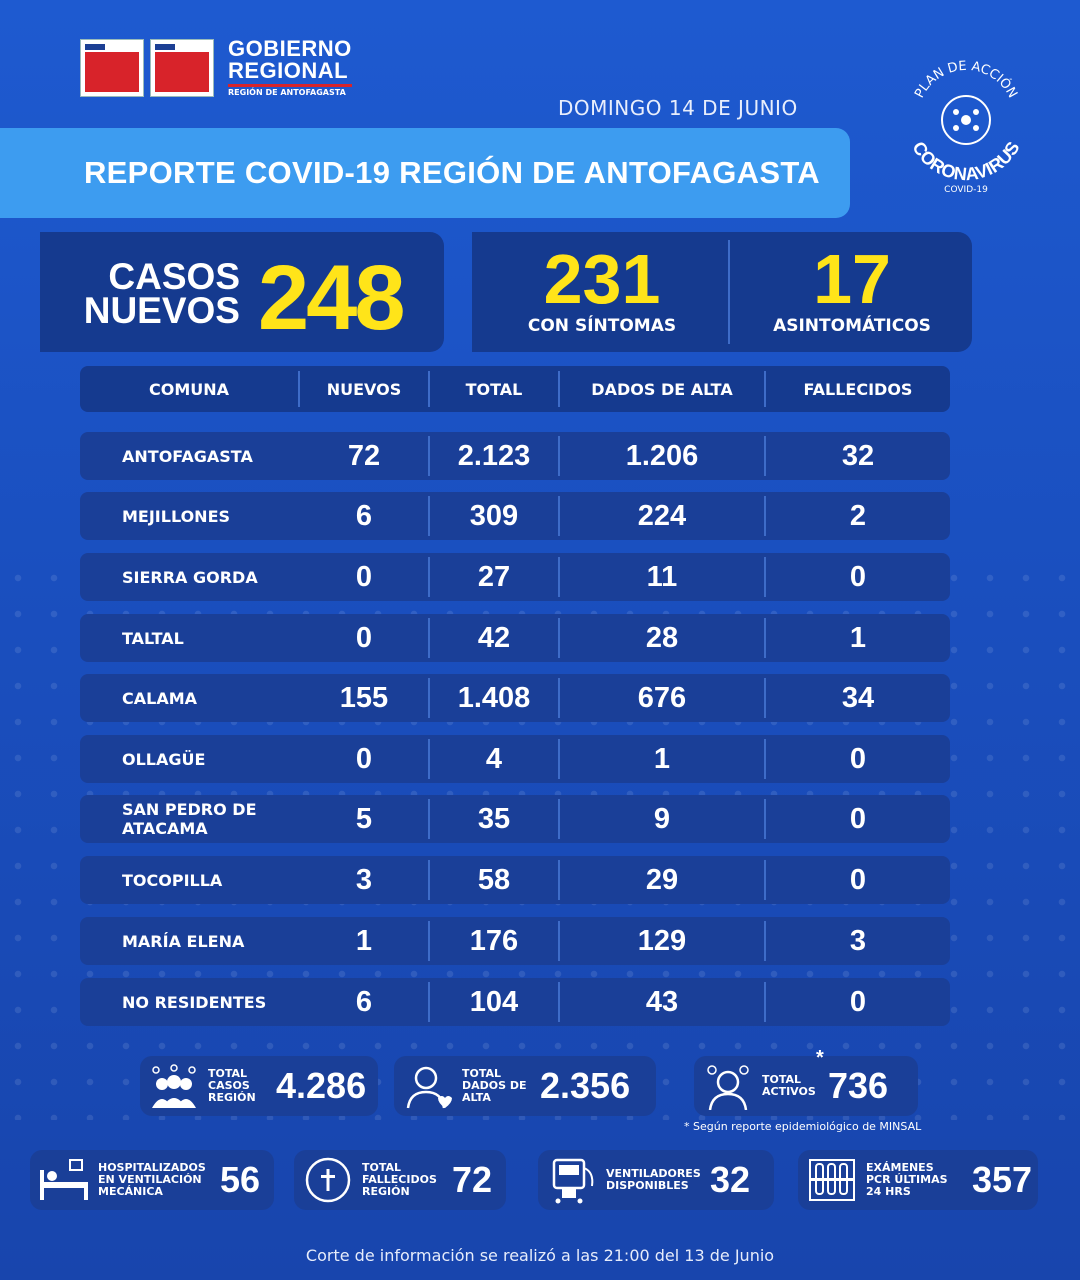  I want to click on gobierno-de-chile-logo, so click(182, 67).